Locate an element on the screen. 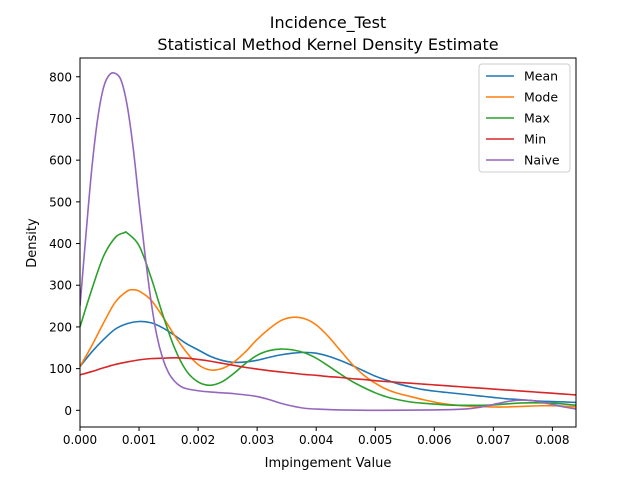 This screenshot has width=640, height=480. y-axis-ticks: 0 100 200 300 400 500 600 700 800 is located at coordinates (64, 244).